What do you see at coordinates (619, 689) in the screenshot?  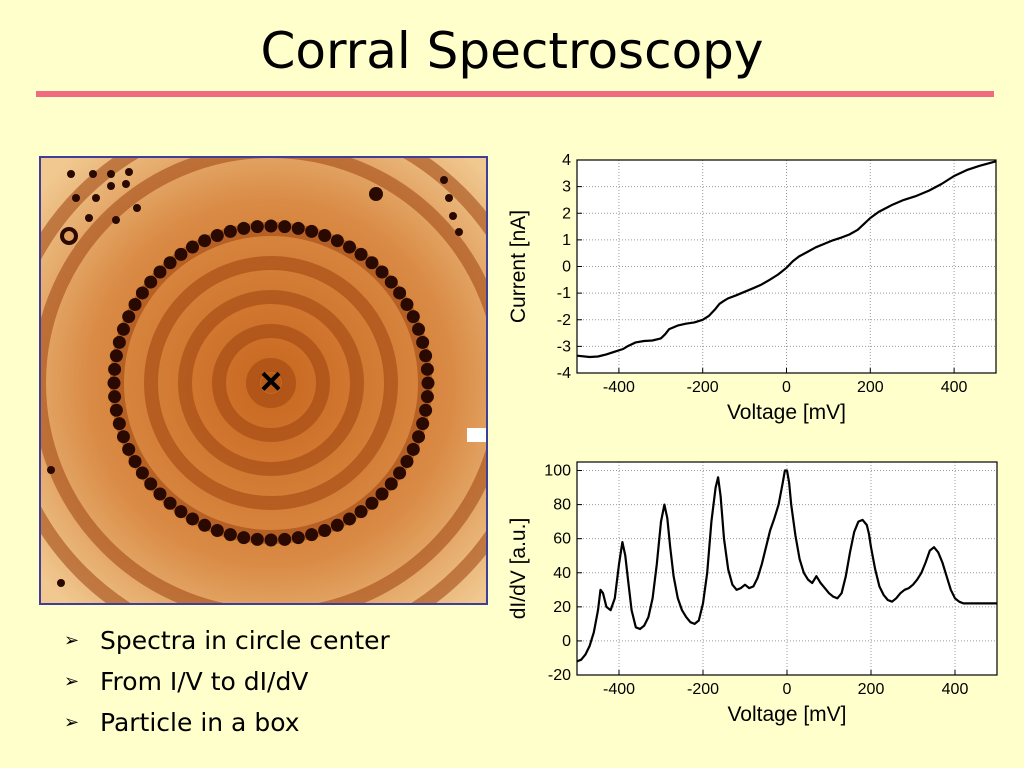 I see `x-tick-label: -400` at bounding box center [619, 689].